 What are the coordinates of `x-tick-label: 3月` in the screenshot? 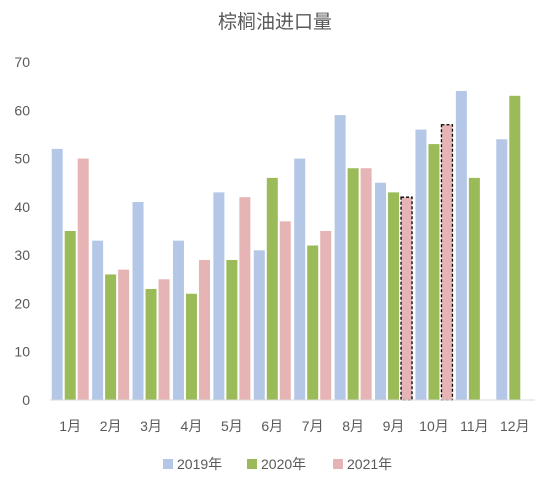 It's located at (151, 426).